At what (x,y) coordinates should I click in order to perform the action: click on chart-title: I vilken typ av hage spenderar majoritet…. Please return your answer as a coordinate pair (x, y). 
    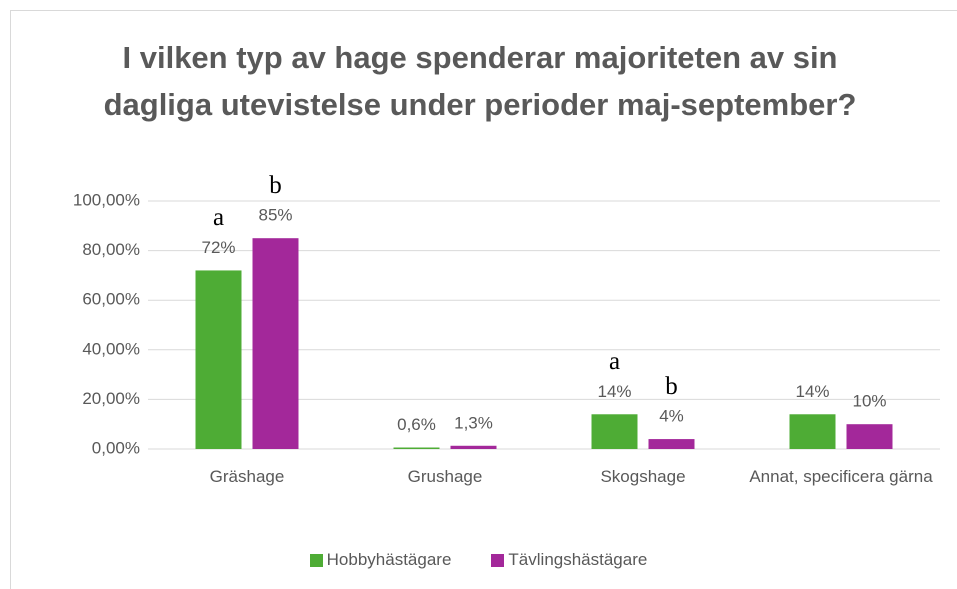
    Looking at the image, I should click on (480, 81).